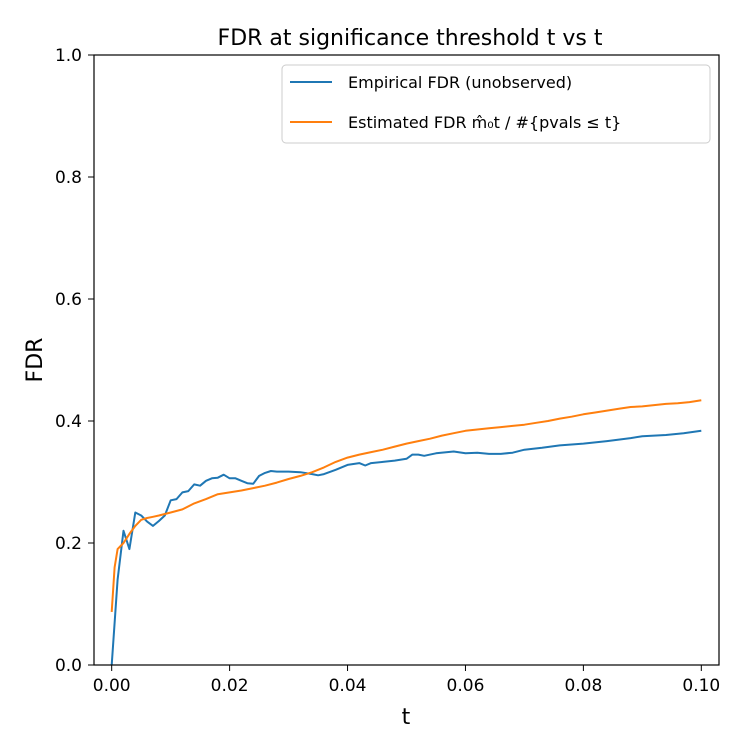 The height and width of the screenshot is (740, 752). Describe the element at coordinates (583, 686) in the screenshot. I see `x-tick-label: 0.08` at that location.